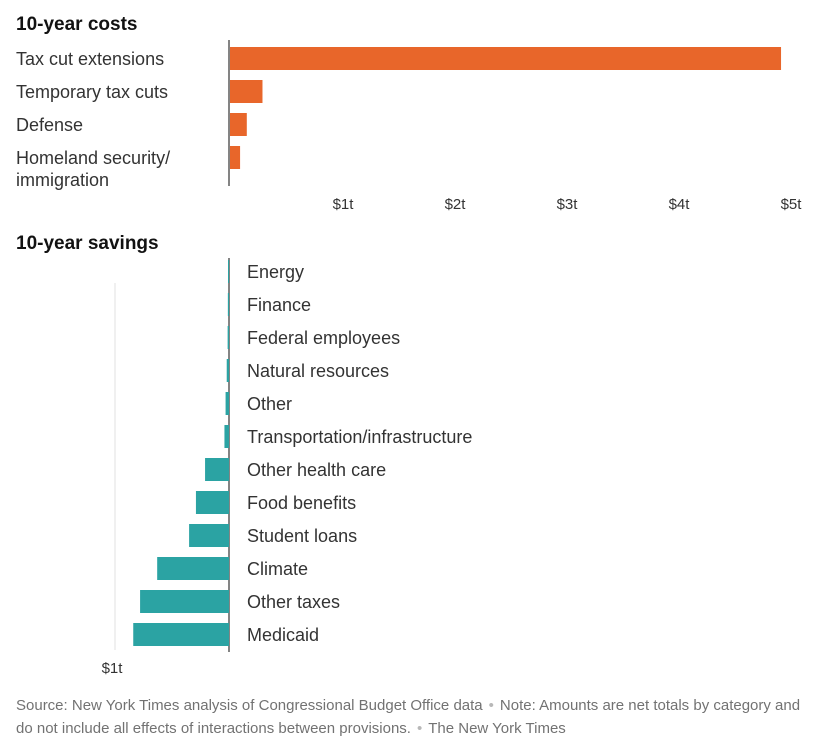 Image resolution: width=821 pixels, height=750 pixels. Describe the element at coordinates (92, 92) in the screenshot. I see `costs-category-label: Temporary tax cuts` at that location.